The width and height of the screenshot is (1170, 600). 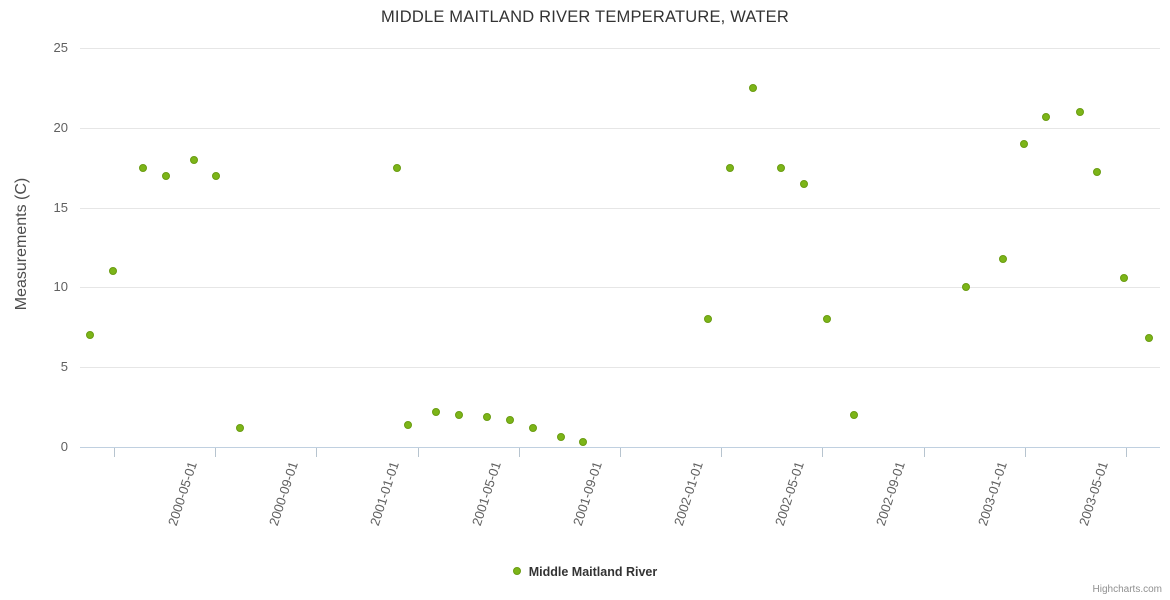 What do you see at coordinates (182, 493) in the screenshot?
I see `x-axis-tick-label: 2000-05-01` at bounding box center [182, 493].